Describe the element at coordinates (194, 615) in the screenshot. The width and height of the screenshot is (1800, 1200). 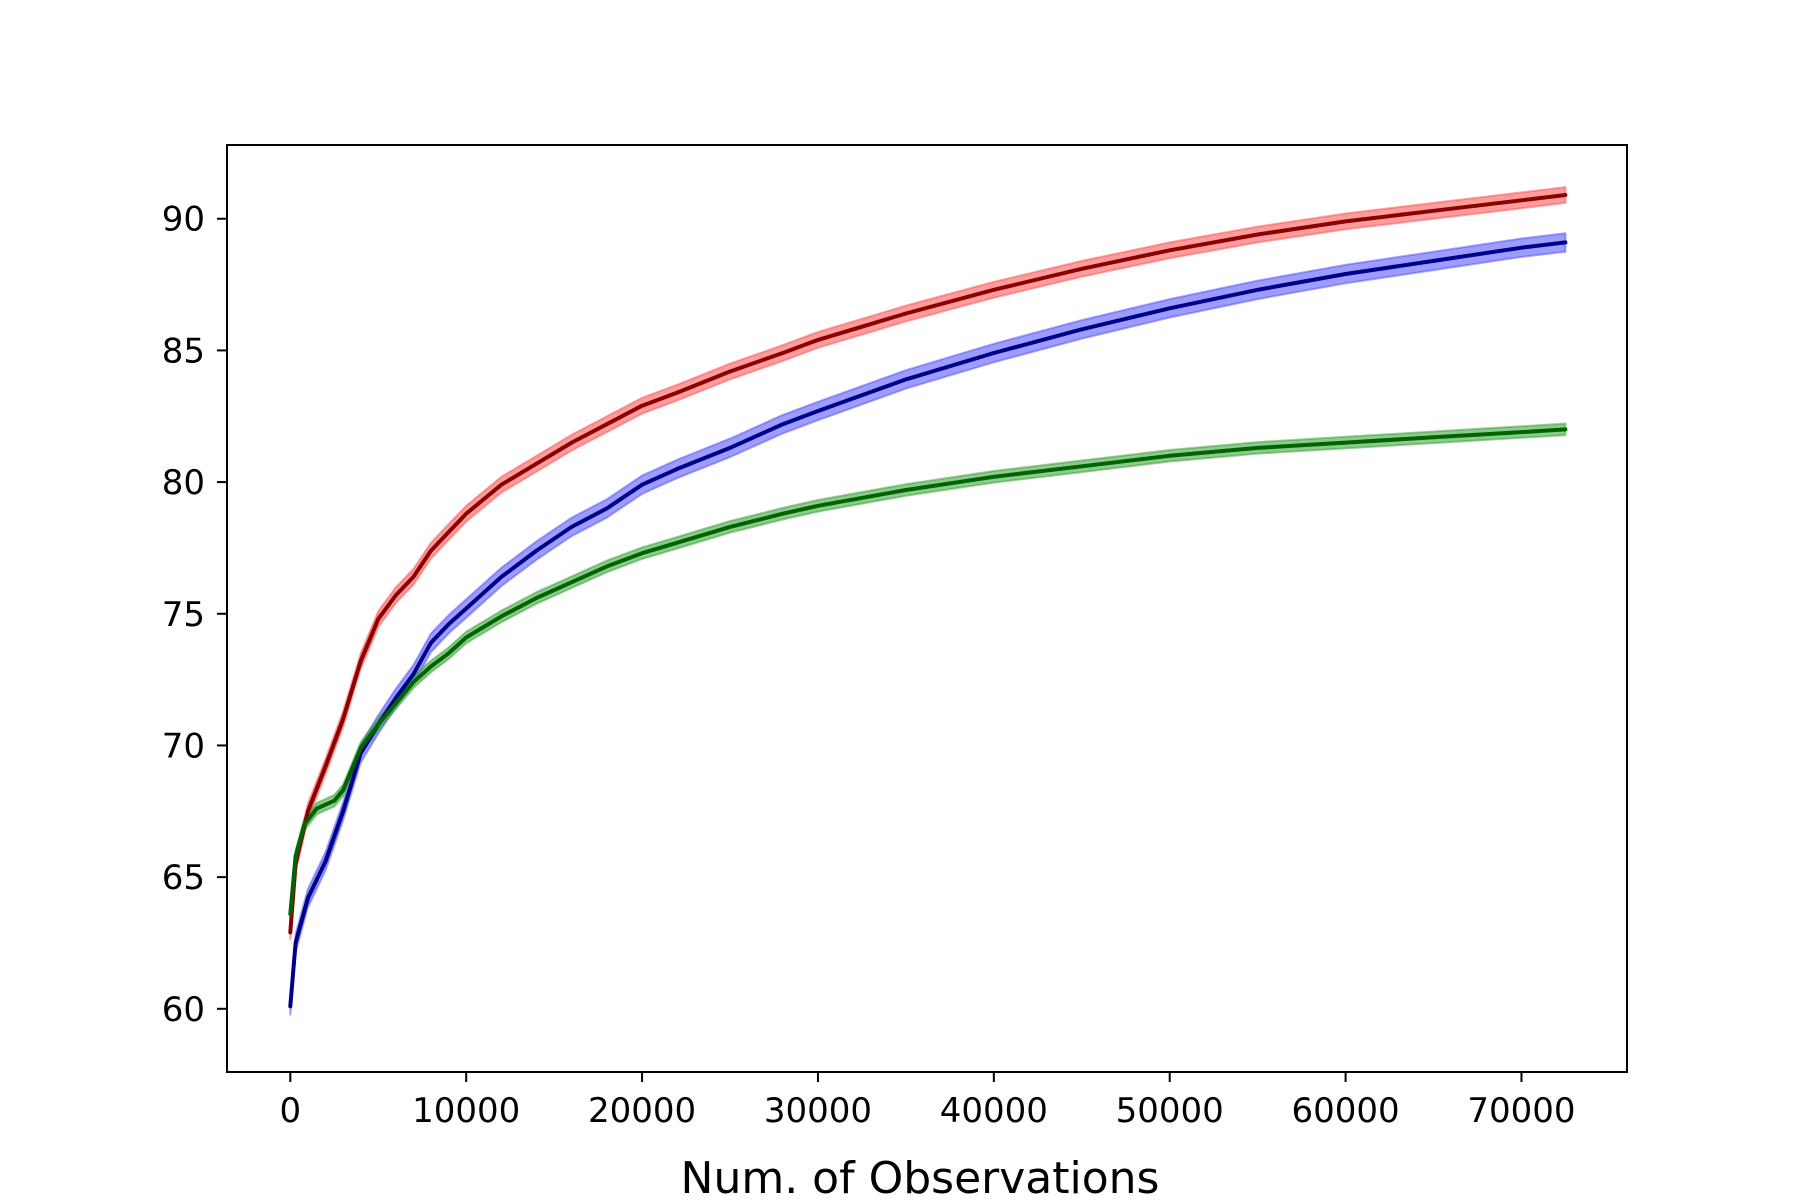
I see `y-axis-ticks: 60 65 70 75 80 85 90` at that location.